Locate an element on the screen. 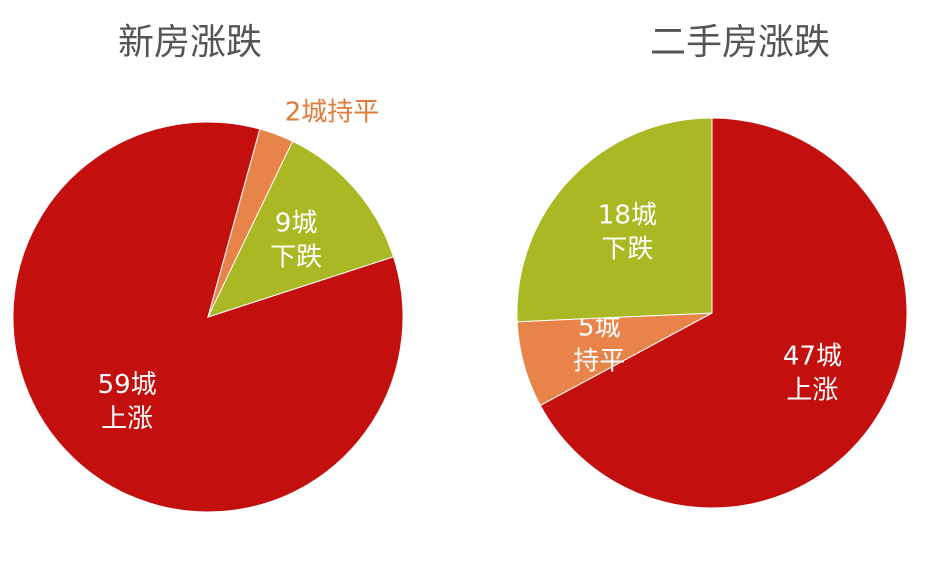  value-label: 2城 is located at coordinates (306, 112).